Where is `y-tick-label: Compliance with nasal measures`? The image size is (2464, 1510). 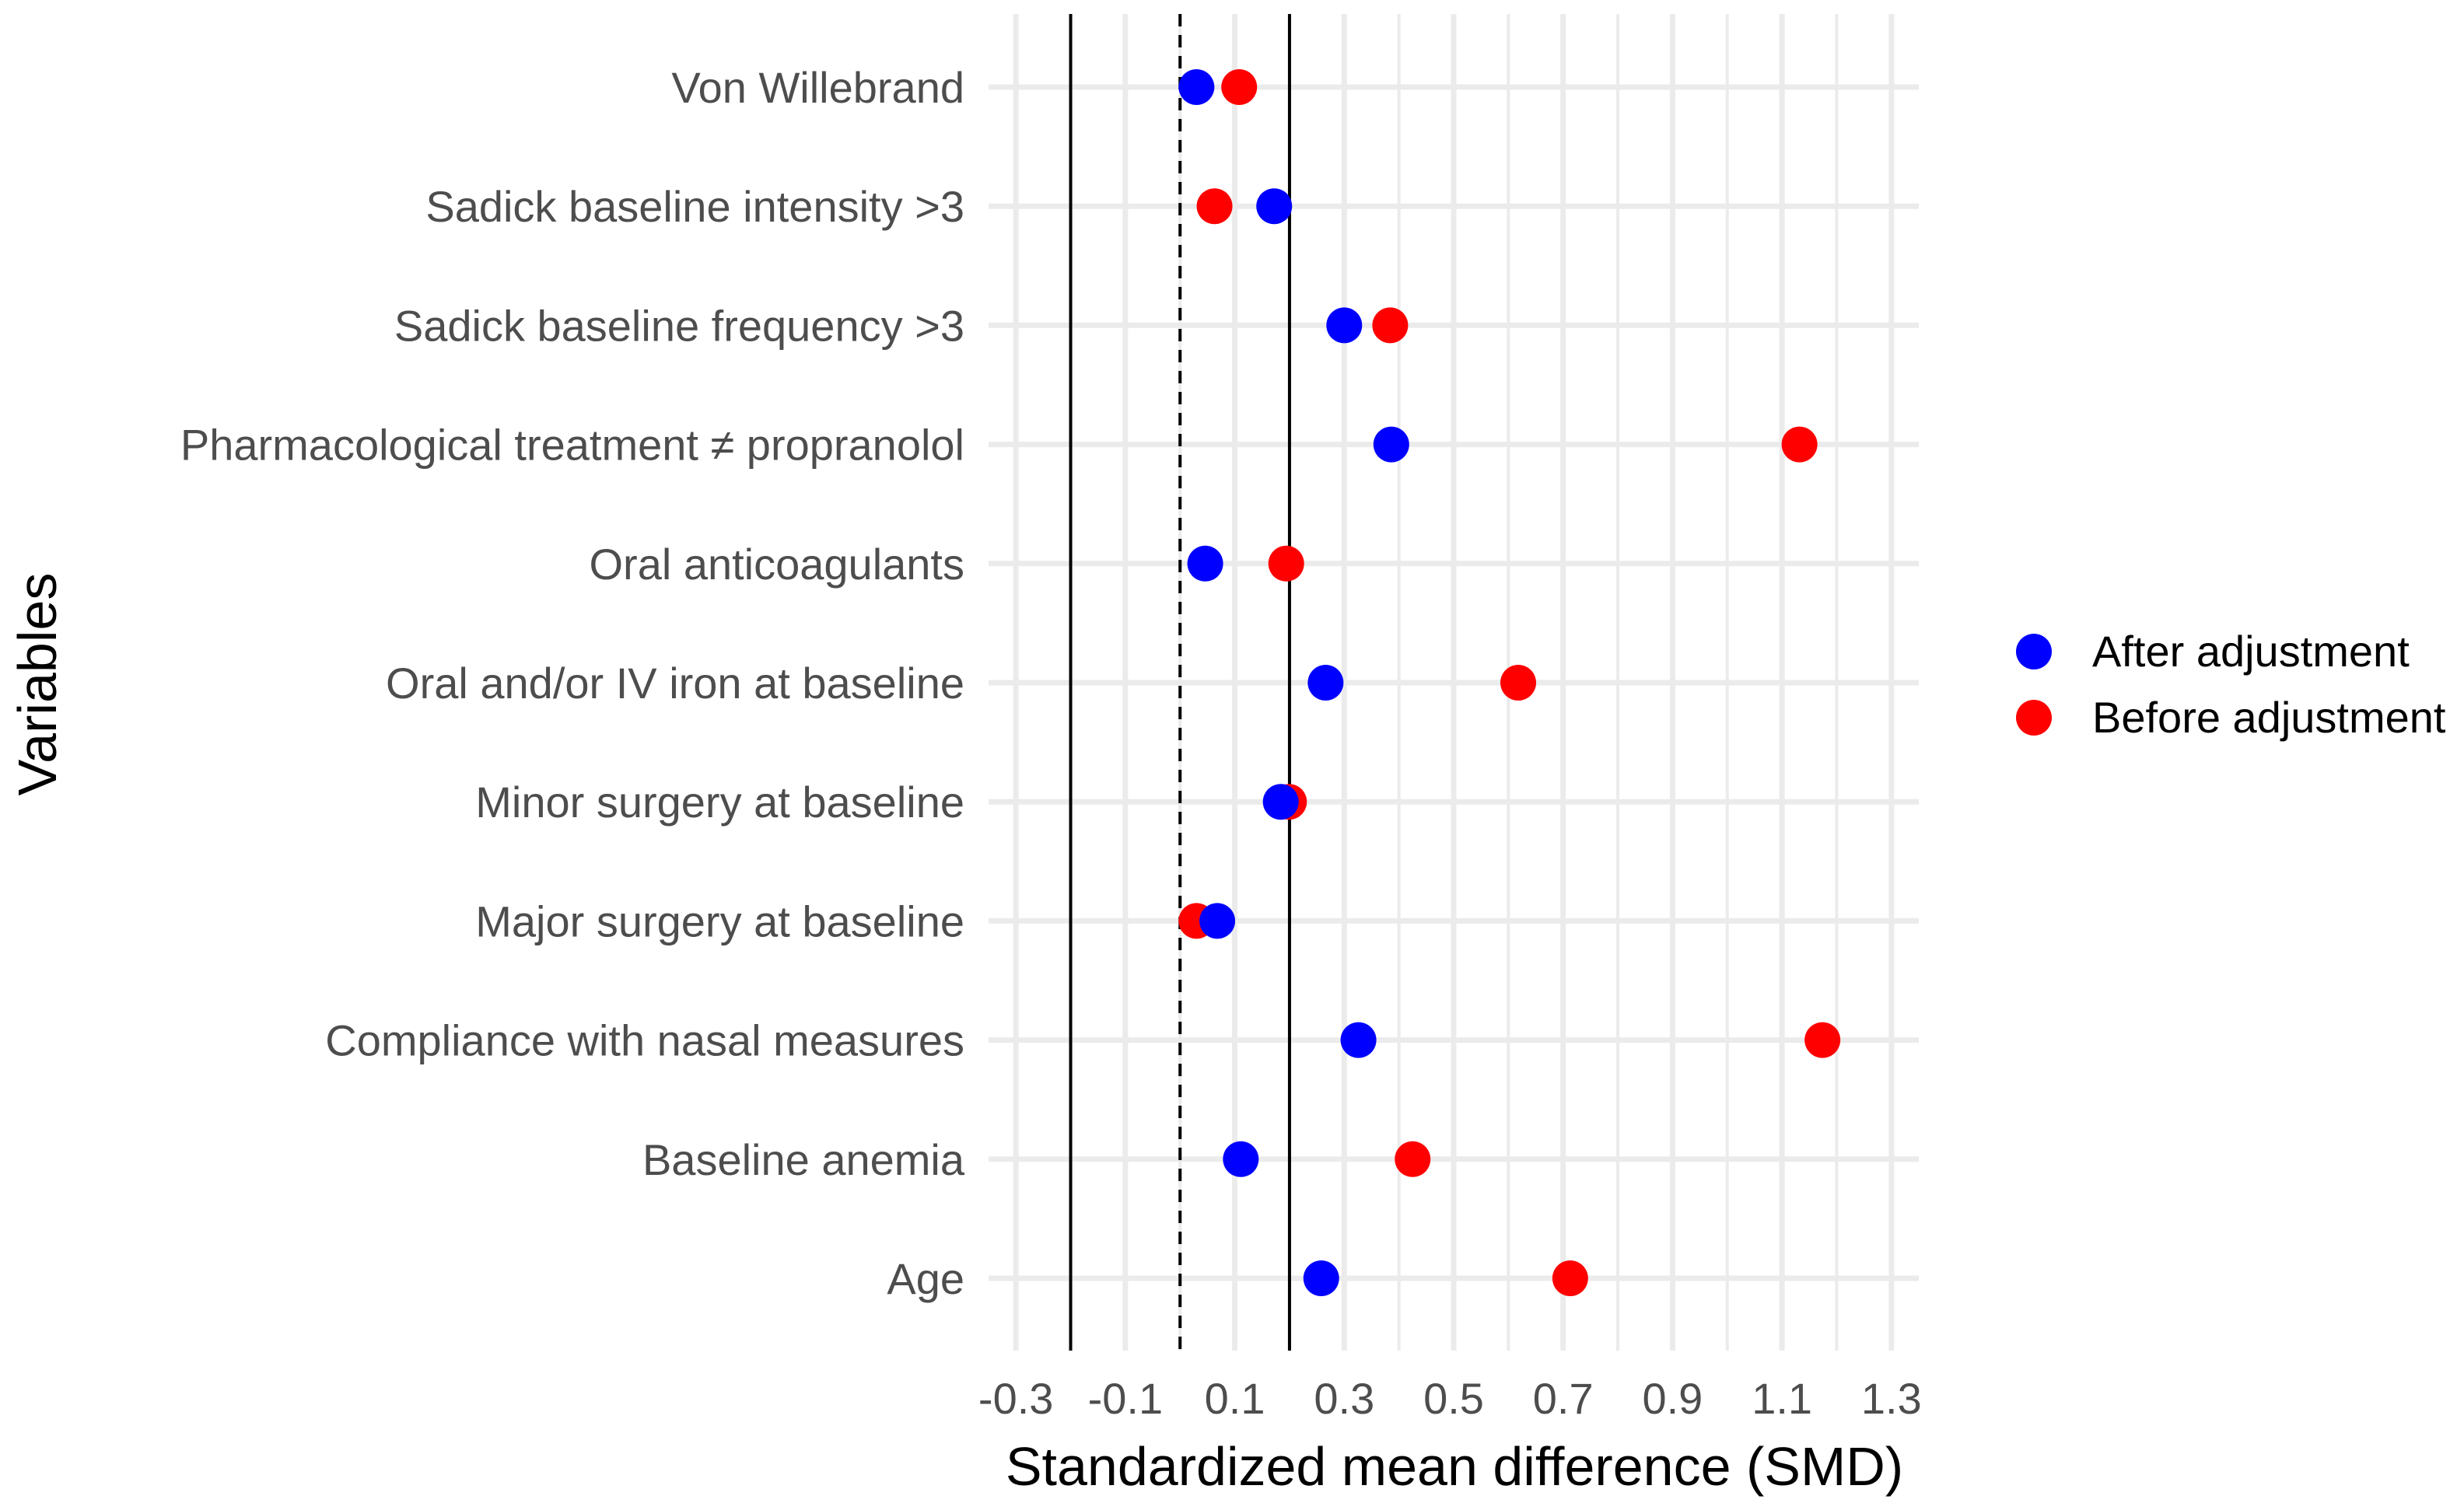 y-tick-label: Compliance with nasal measures is located at coordinates (645, 1040).